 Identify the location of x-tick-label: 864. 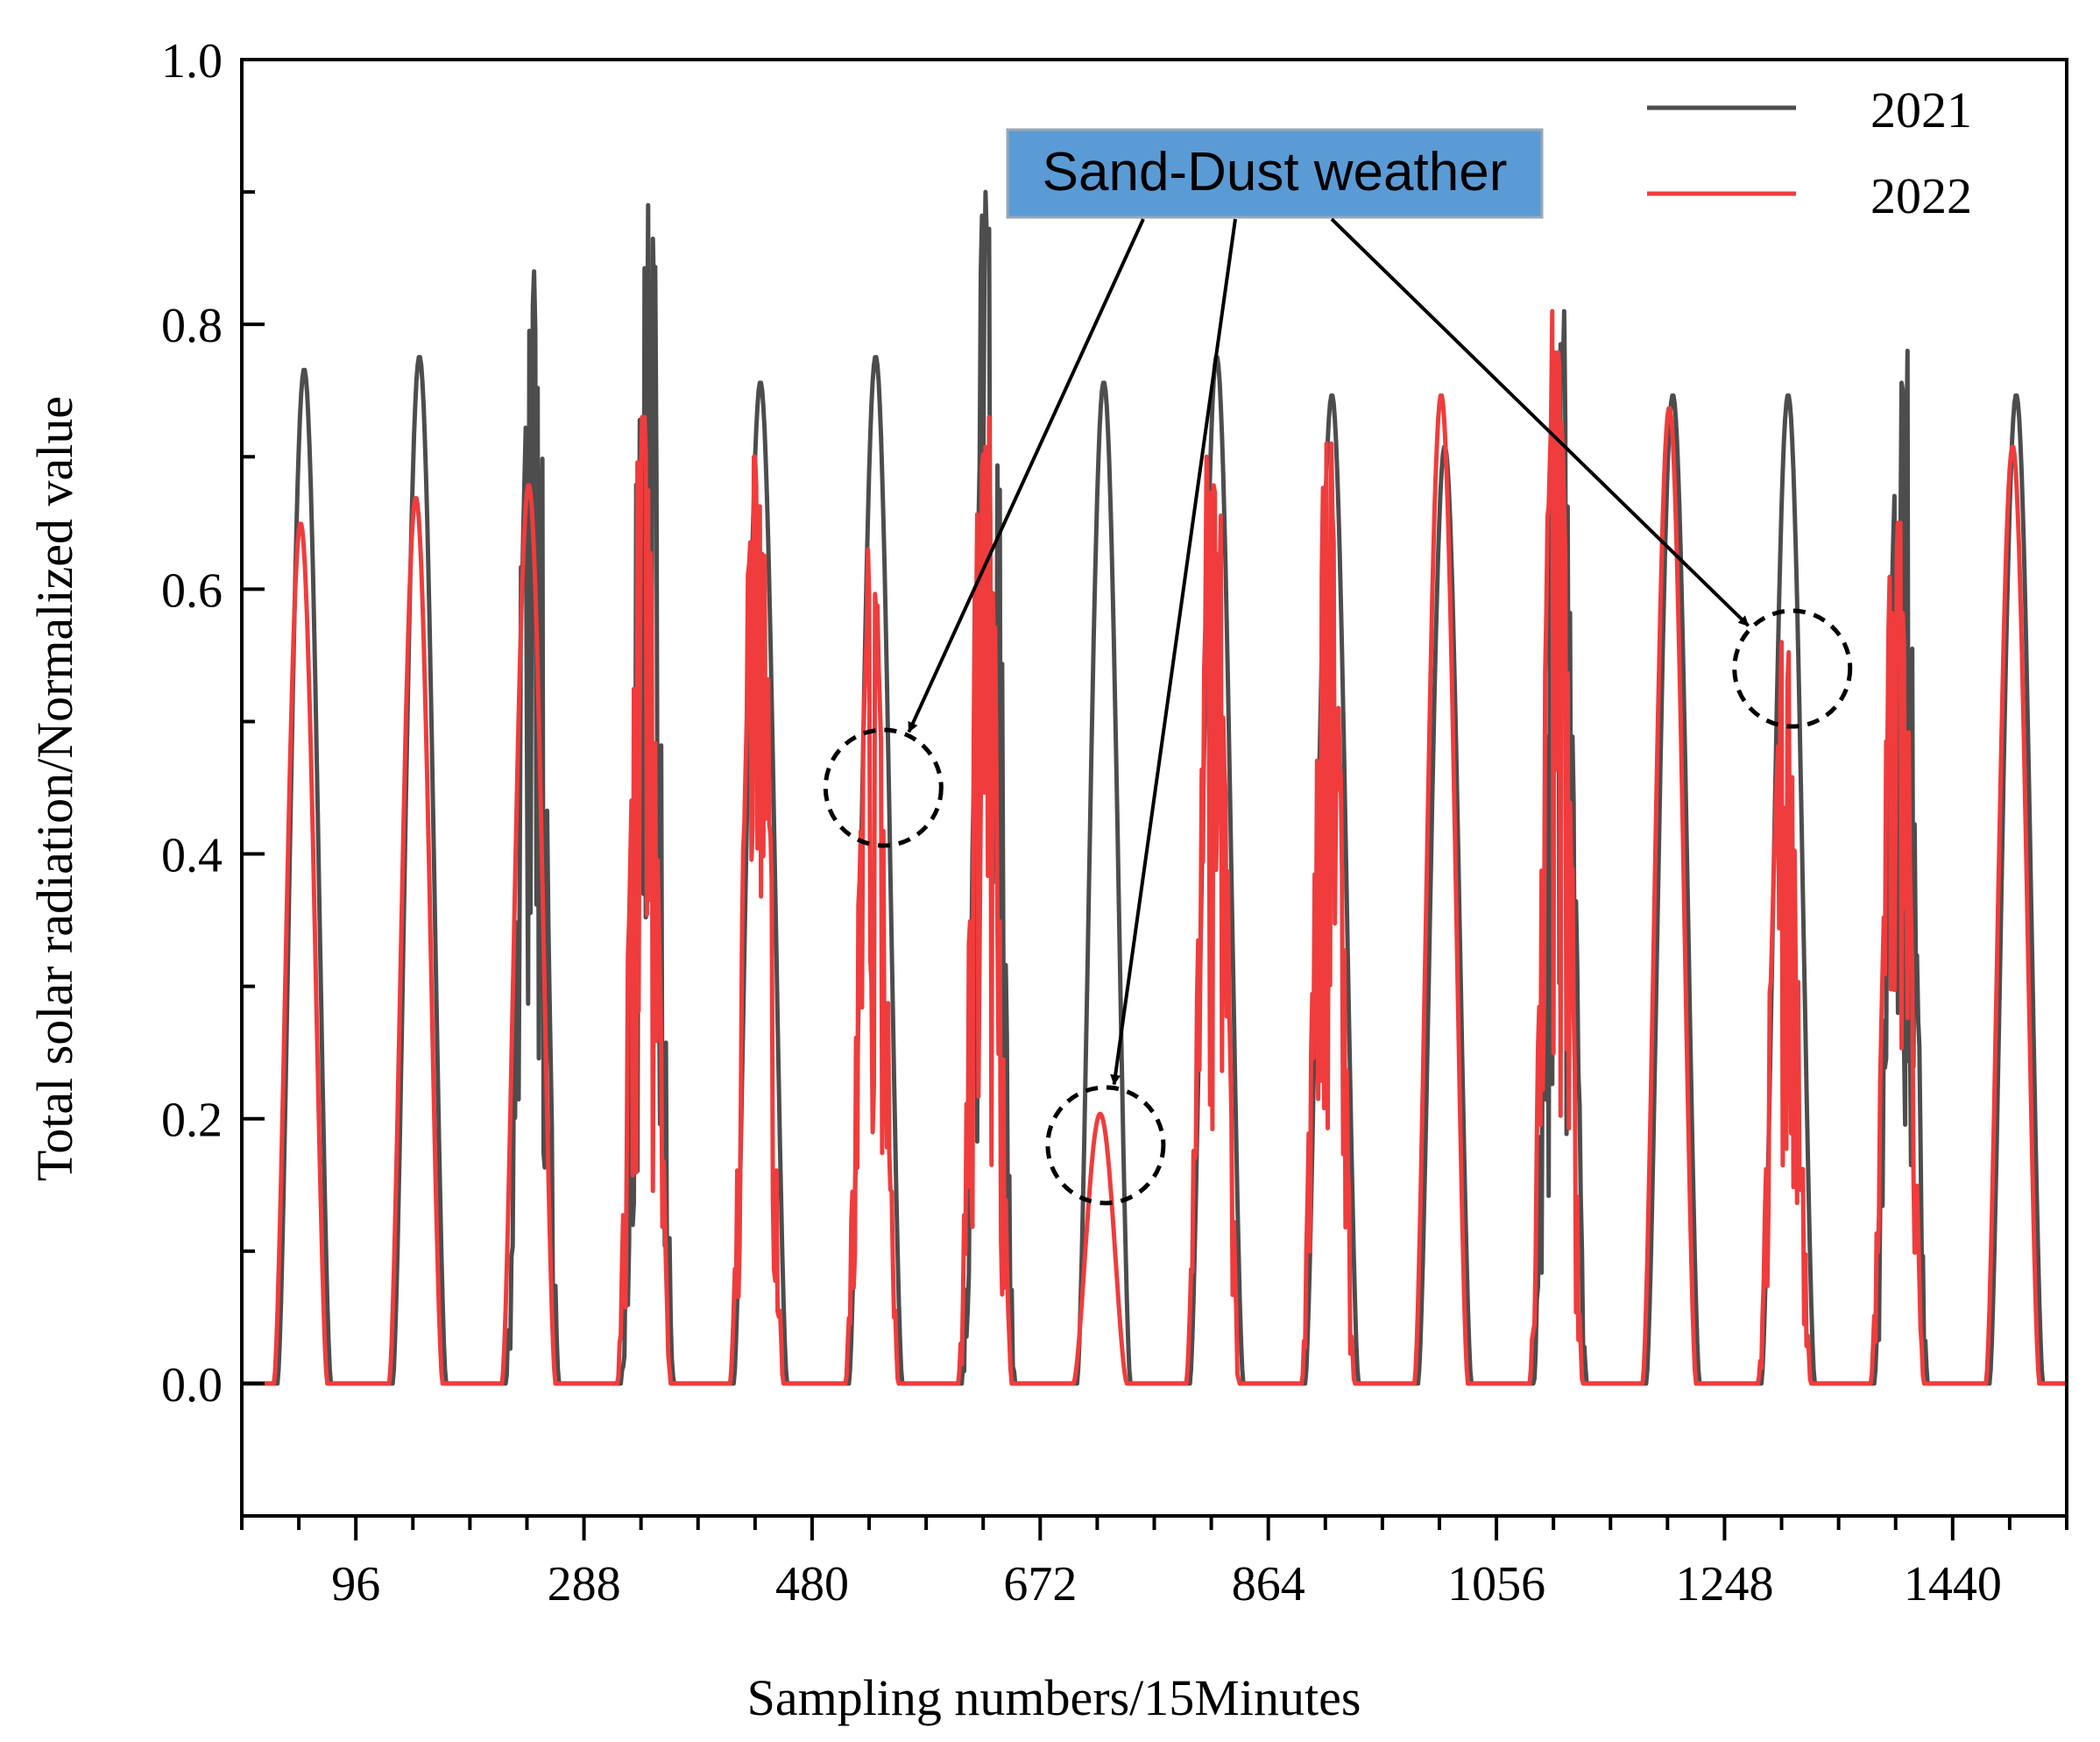
(1268, 1584).